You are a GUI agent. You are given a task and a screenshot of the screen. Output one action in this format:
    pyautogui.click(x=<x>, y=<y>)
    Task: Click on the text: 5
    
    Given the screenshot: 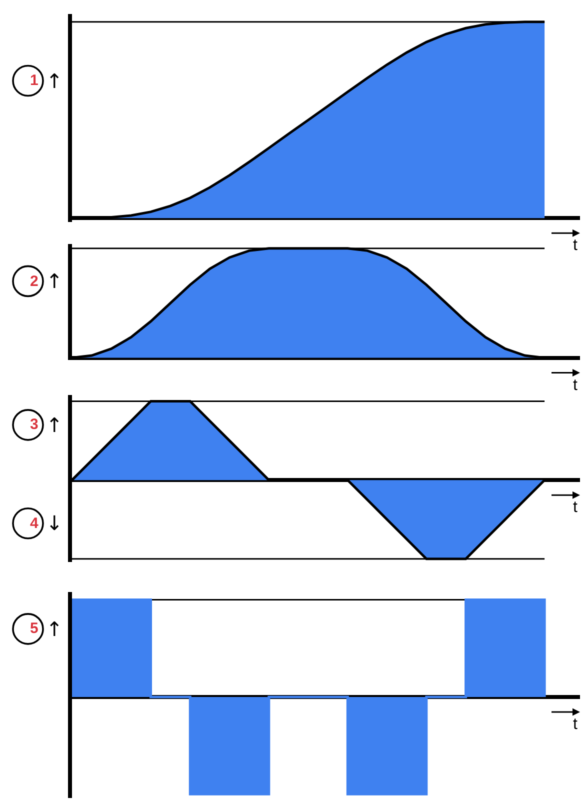 What is the action you would take?
    pyautogui.click(x=34, y=628)
    